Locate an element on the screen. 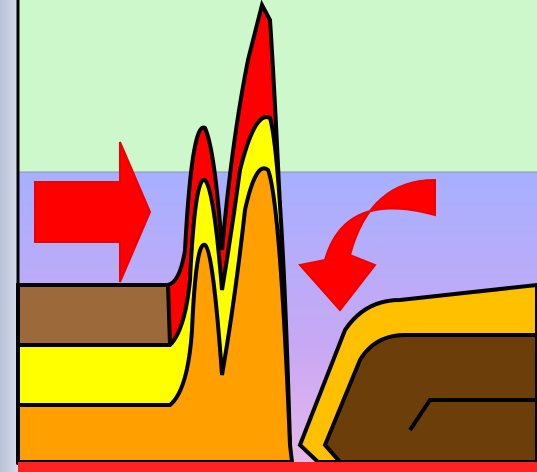 The image size is (537, 472). push-arrow is located at coordinates (93, 212).